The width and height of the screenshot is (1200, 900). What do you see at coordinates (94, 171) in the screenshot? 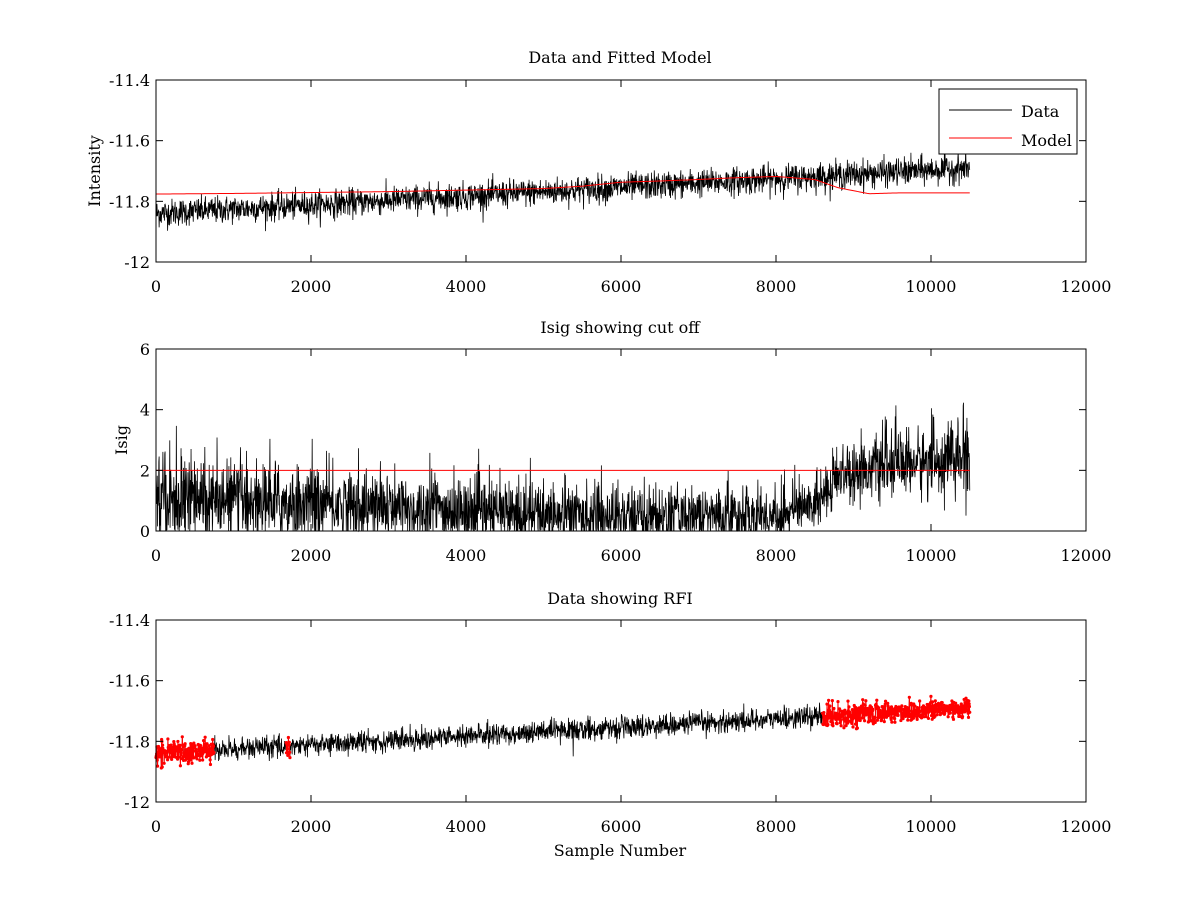
I see `panel-1-y-label: Intensity` at bounding box center [94, 171].